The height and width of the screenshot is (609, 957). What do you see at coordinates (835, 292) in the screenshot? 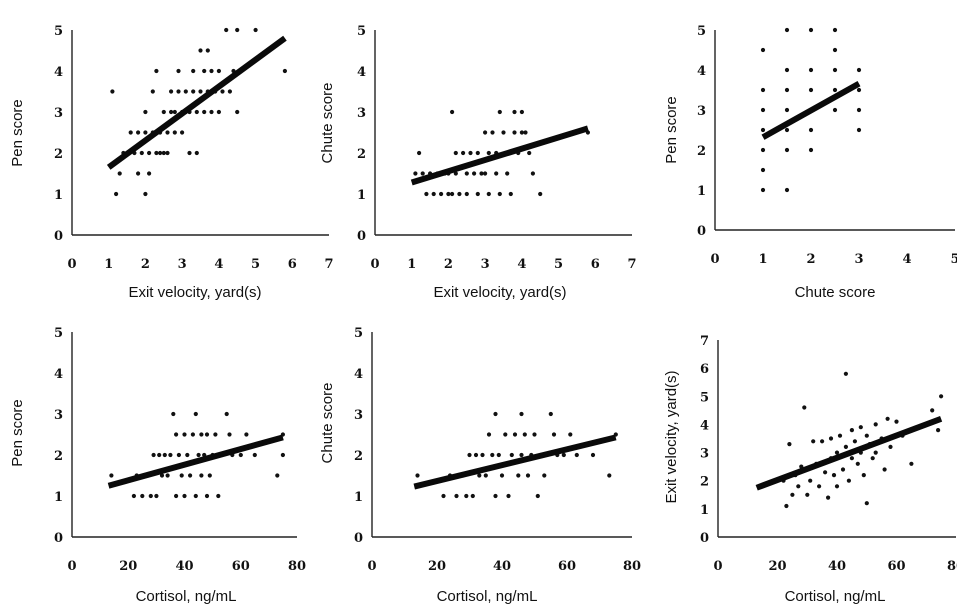
I see `x-axis-label: Chute score` at bounding box center [835, 292].